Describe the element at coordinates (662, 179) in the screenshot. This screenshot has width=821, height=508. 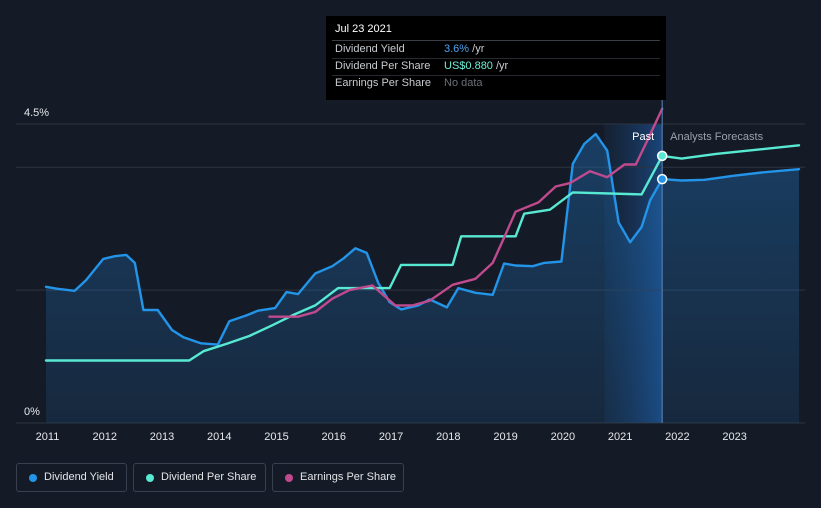
I see `dividend-yield-marker` at that location.